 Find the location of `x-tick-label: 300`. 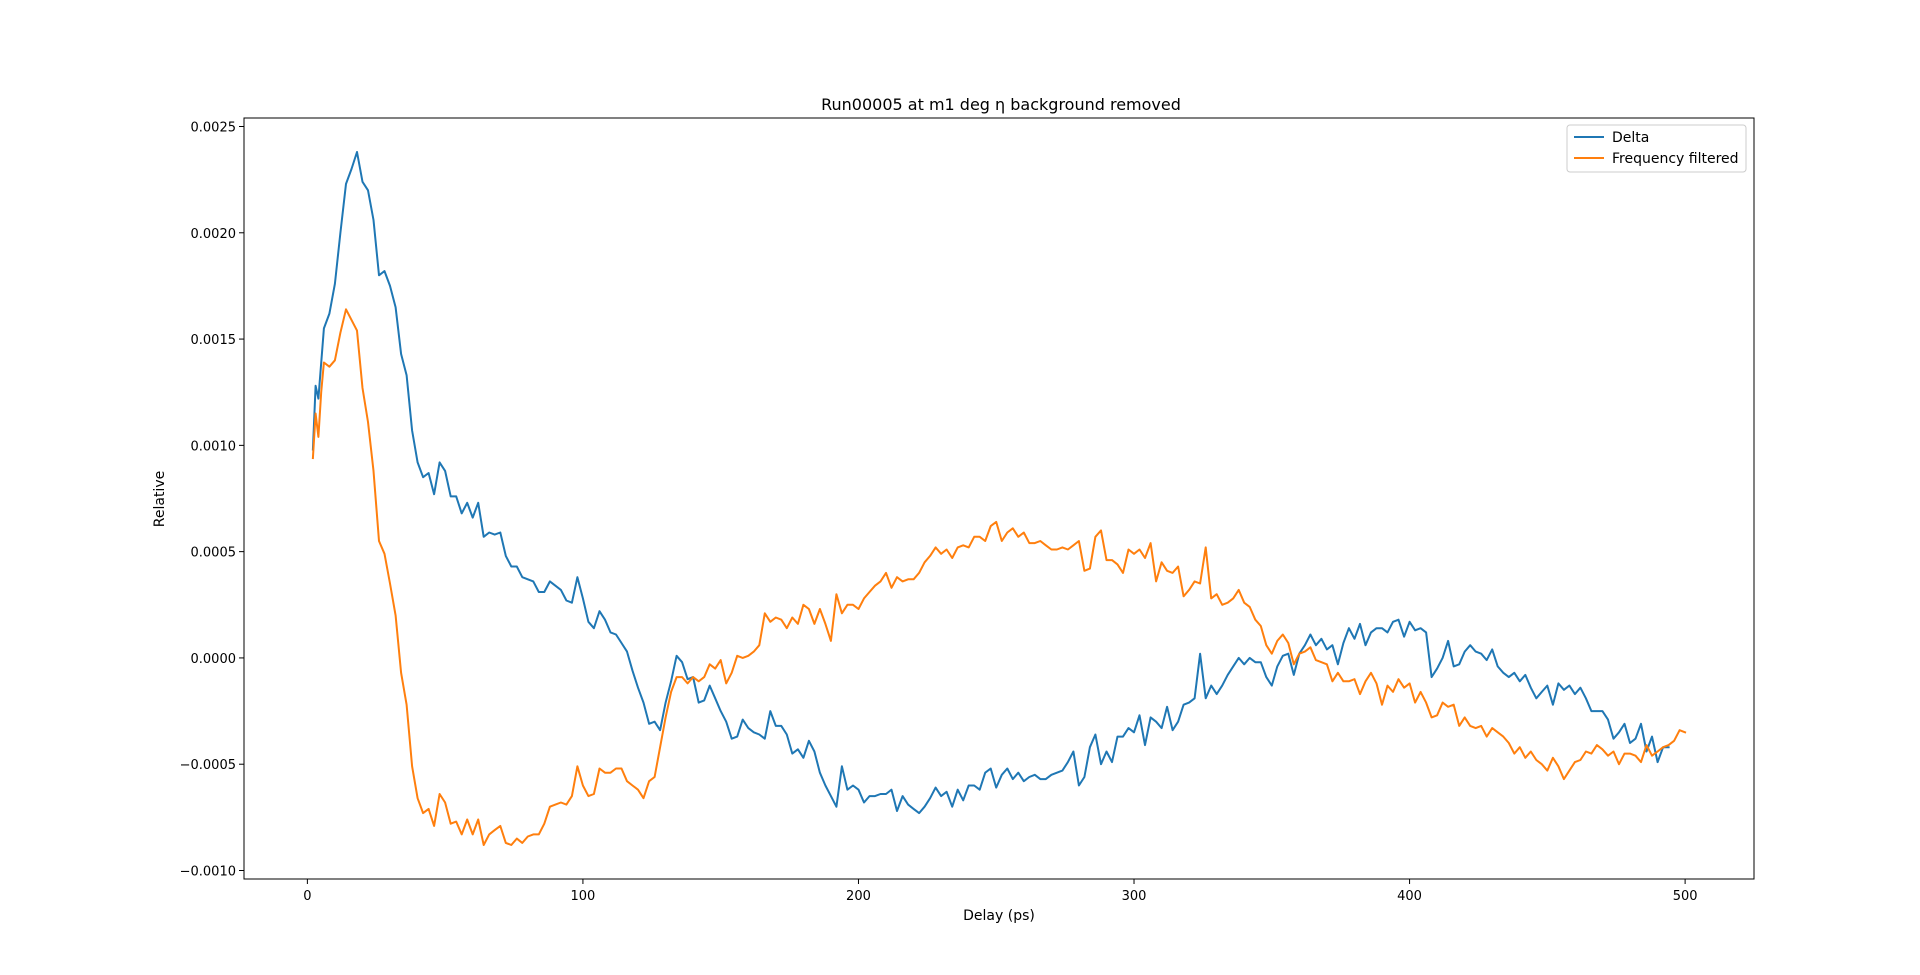

x-tick-label: 300 is located at coordinates (1134, 896).